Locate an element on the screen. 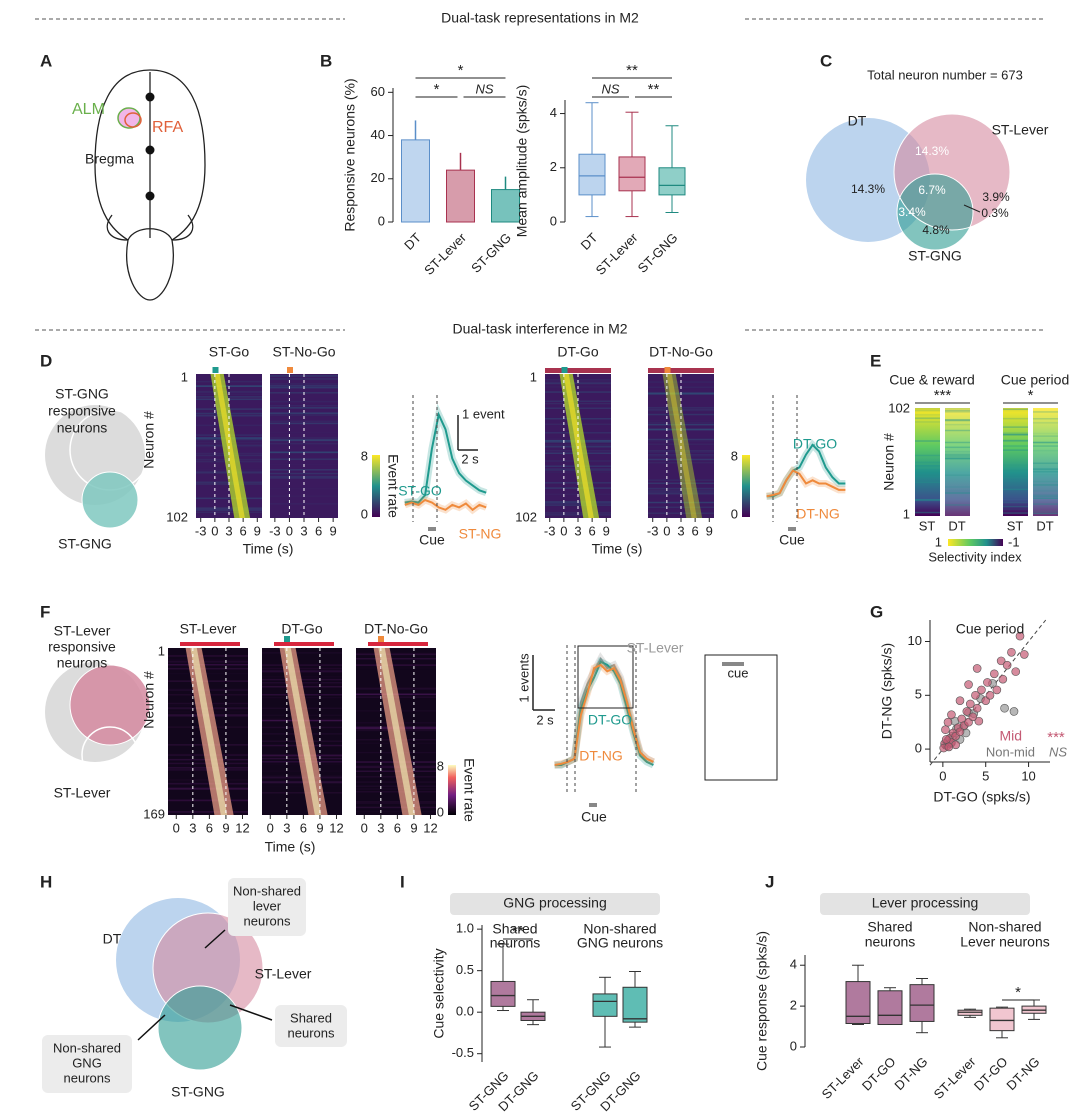 The image size is (1080, 1119). legend: Mid is located at coordinates (1010, 736).